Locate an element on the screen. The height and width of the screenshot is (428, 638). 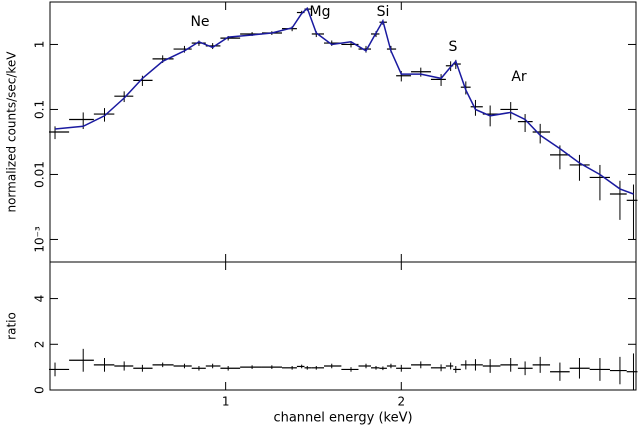
line-label: Ar is located at coordinates (519, 77).